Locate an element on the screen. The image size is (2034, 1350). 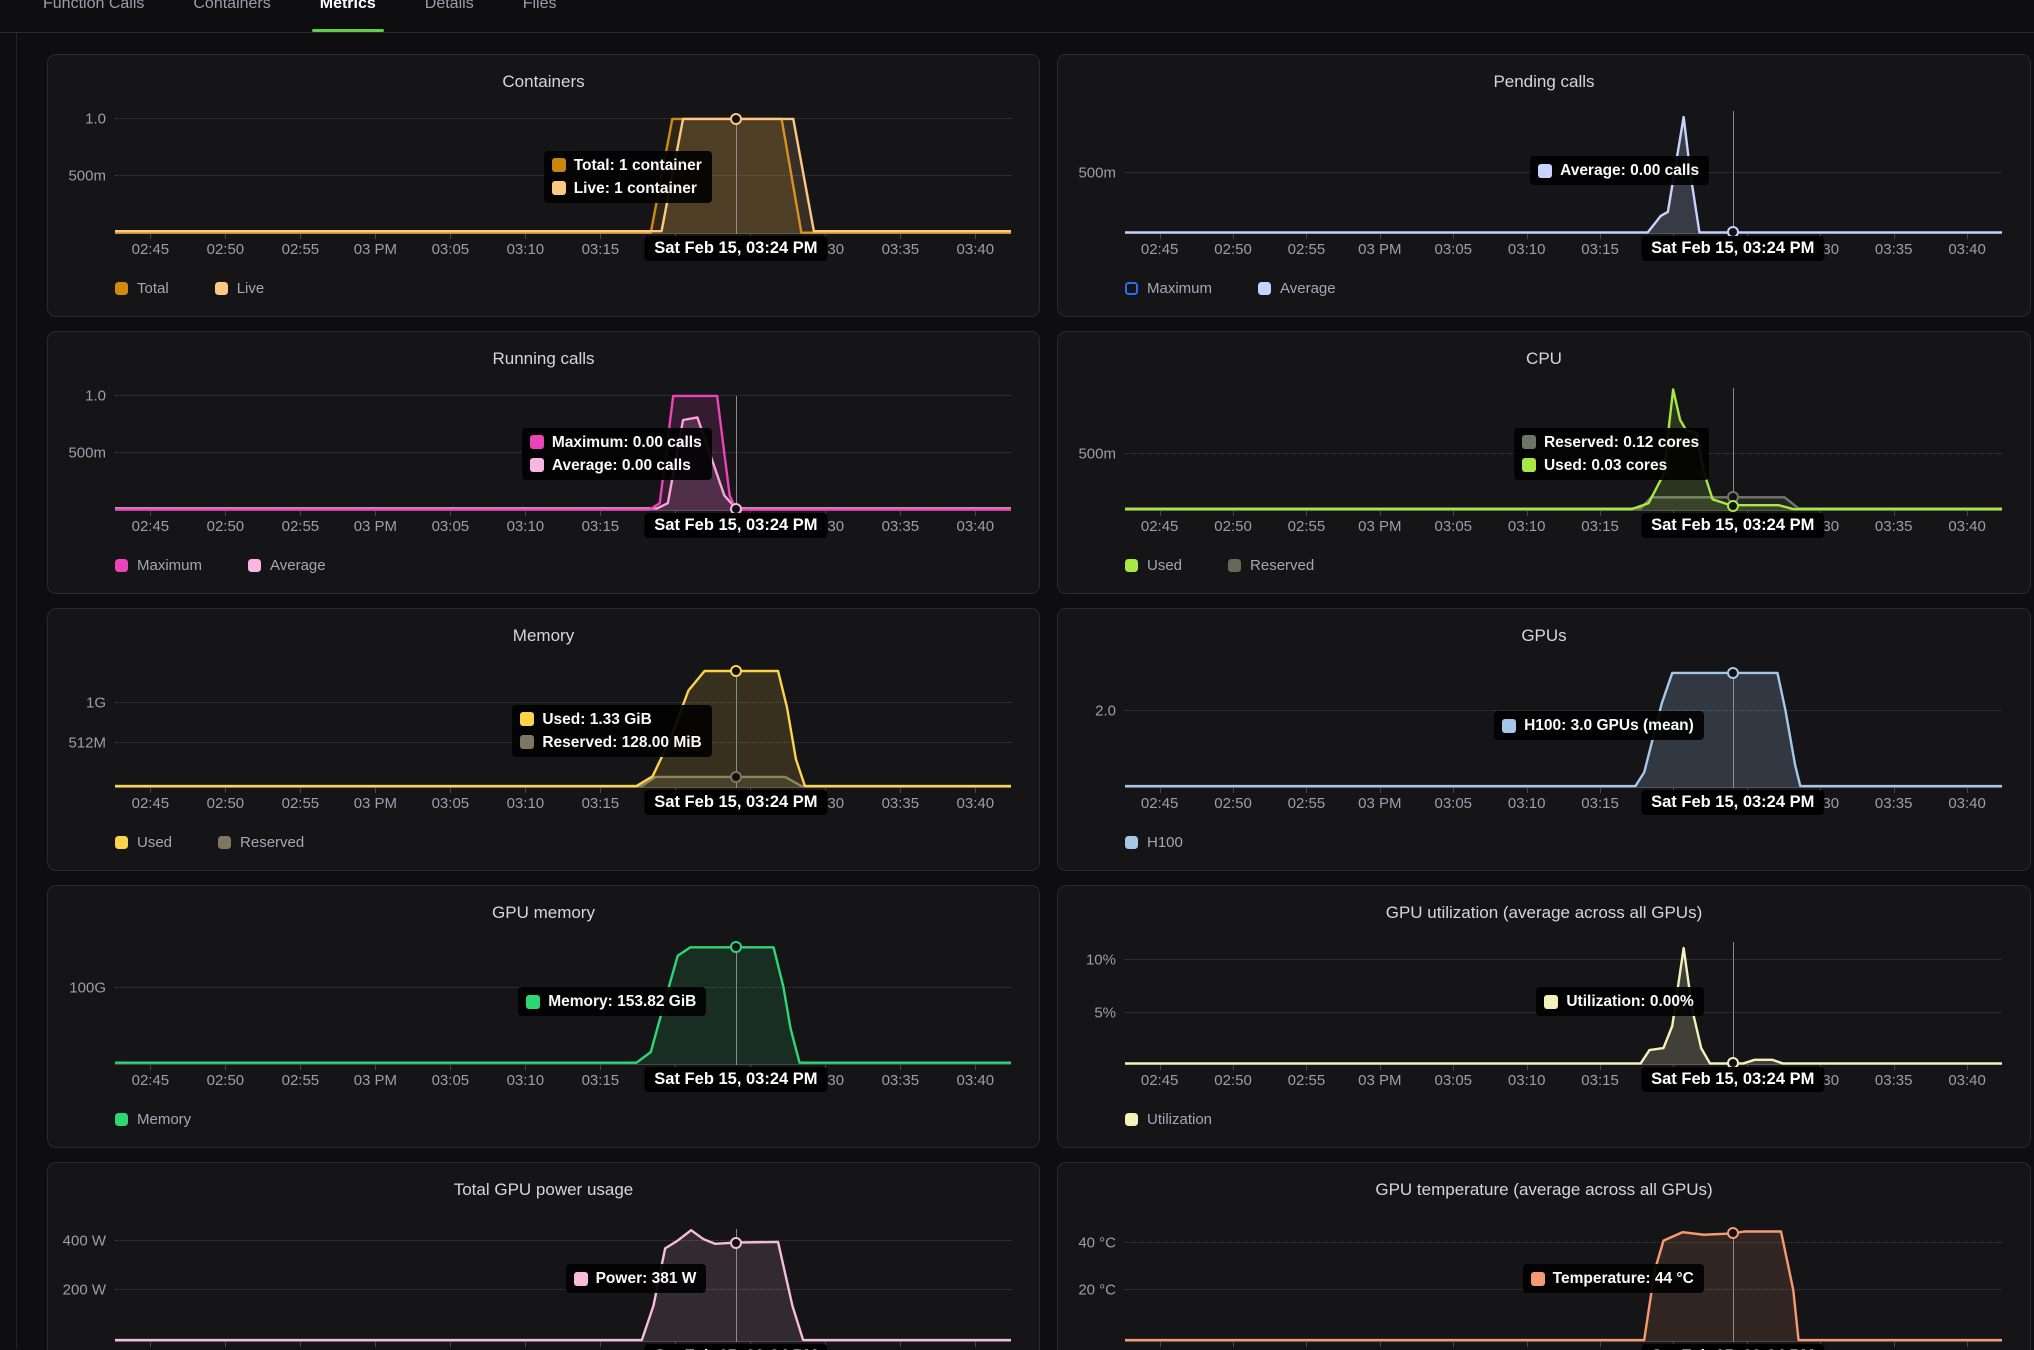
chart-tooltip: Reserved: 0.12 cores Used: 0.03 cores is located at coordinates (1611, 453).